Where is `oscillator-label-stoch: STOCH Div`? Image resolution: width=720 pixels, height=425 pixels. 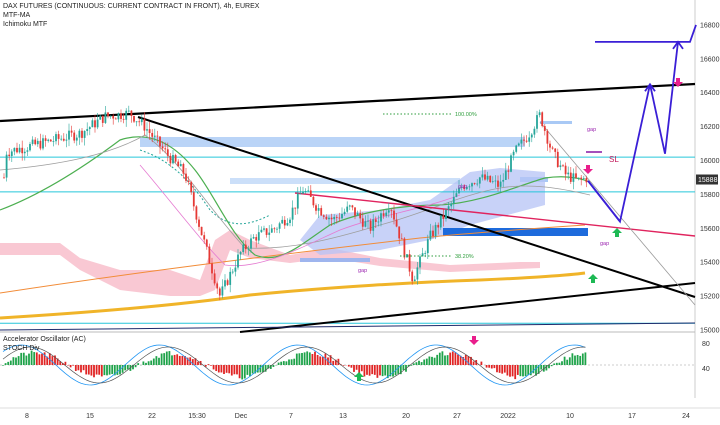 oscillator-label-stoch: STOCH Div is located at coordinates (21, 348).